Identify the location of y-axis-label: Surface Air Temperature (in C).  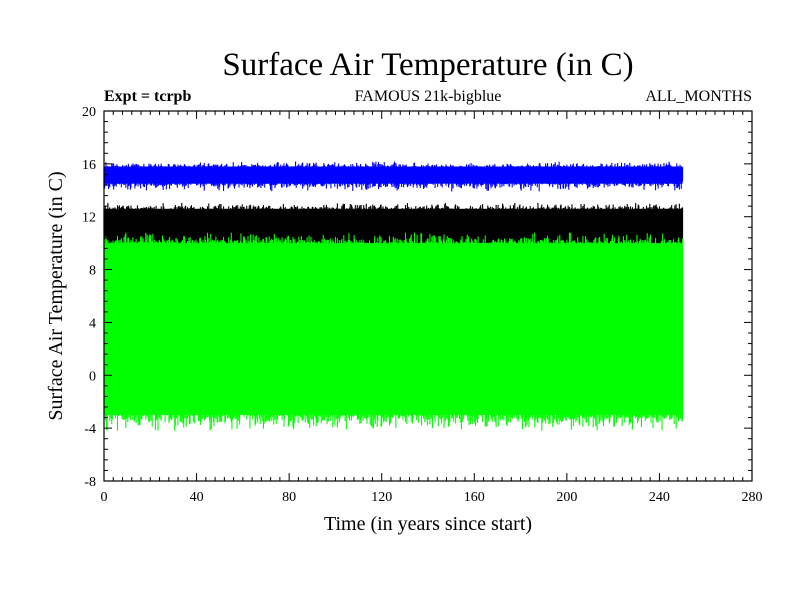
(56, 295).